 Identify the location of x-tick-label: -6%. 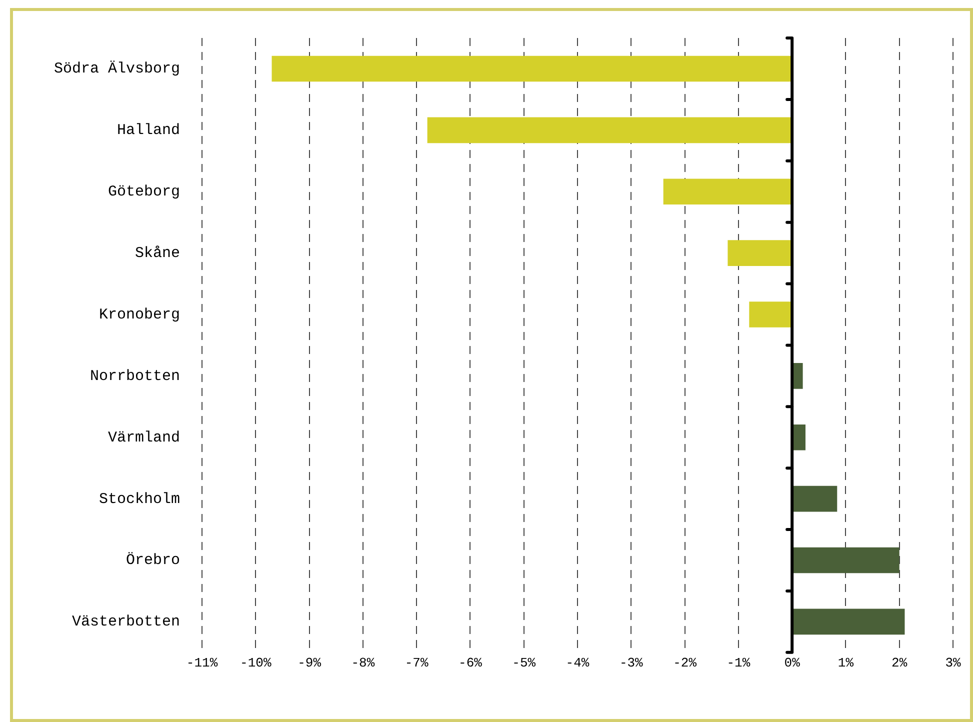
(470, 663).